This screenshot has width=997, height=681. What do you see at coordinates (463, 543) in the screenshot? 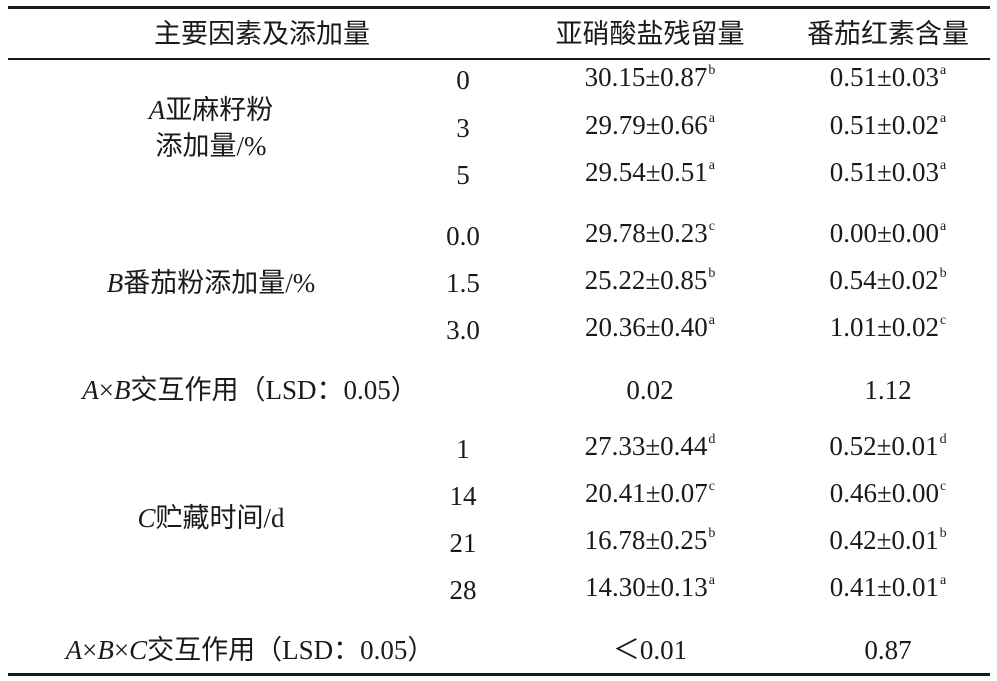
I see `level-cell: 21` at bounding box center [463, 543].